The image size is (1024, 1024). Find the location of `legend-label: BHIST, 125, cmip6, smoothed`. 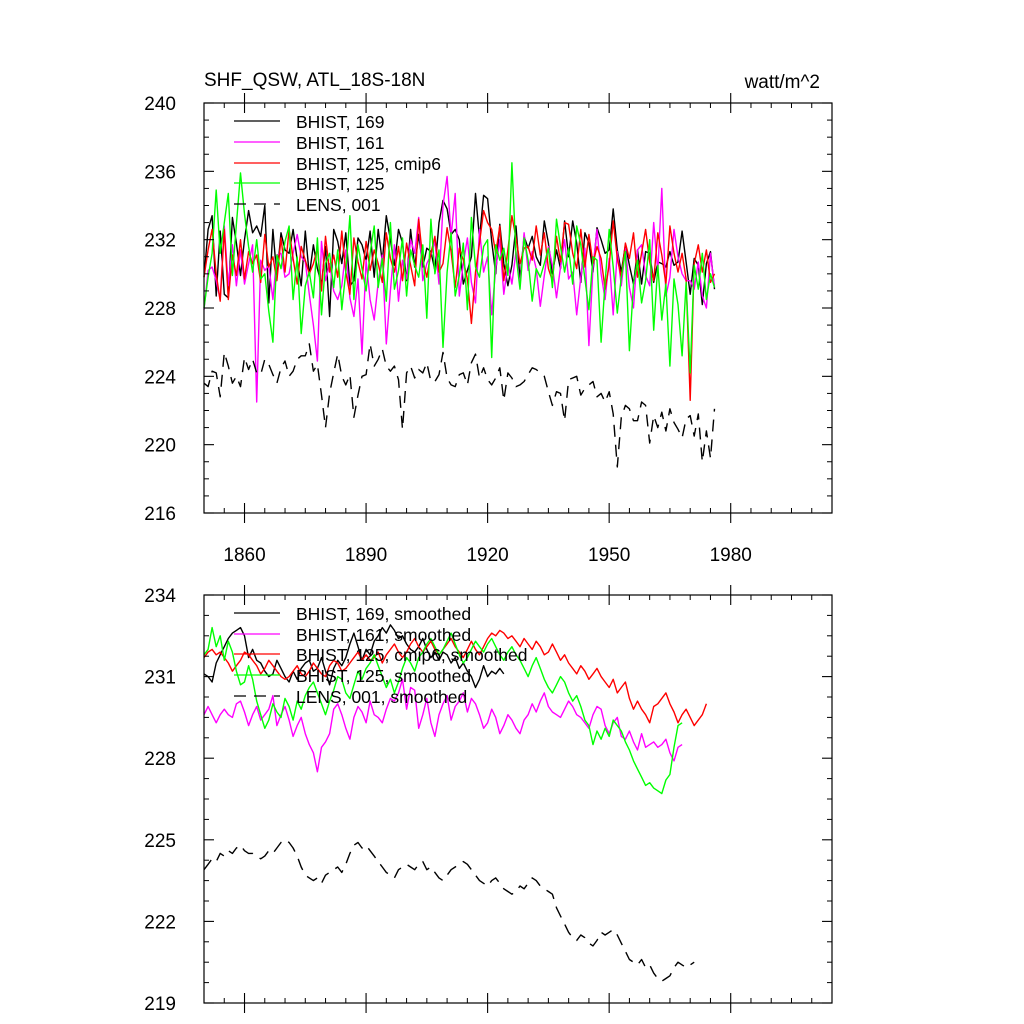

legend-label: BHIST, 125, cmip6, smoothed is located at coordinates (412, 655).